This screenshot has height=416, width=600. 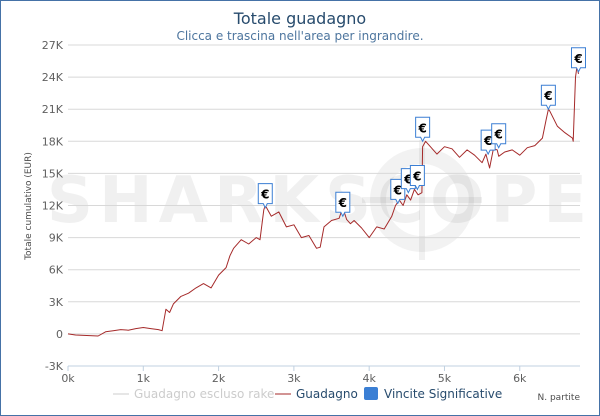 I want to click on legend-item-escluso-rake: Guadagno escluso rake, so click(x=193, y=394).